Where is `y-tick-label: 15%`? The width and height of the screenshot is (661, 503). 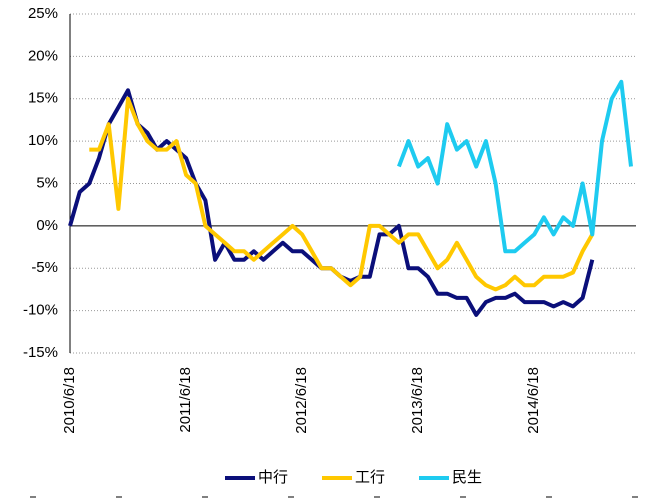 y-tick-label: 15% is located at coordinates (43, 98).